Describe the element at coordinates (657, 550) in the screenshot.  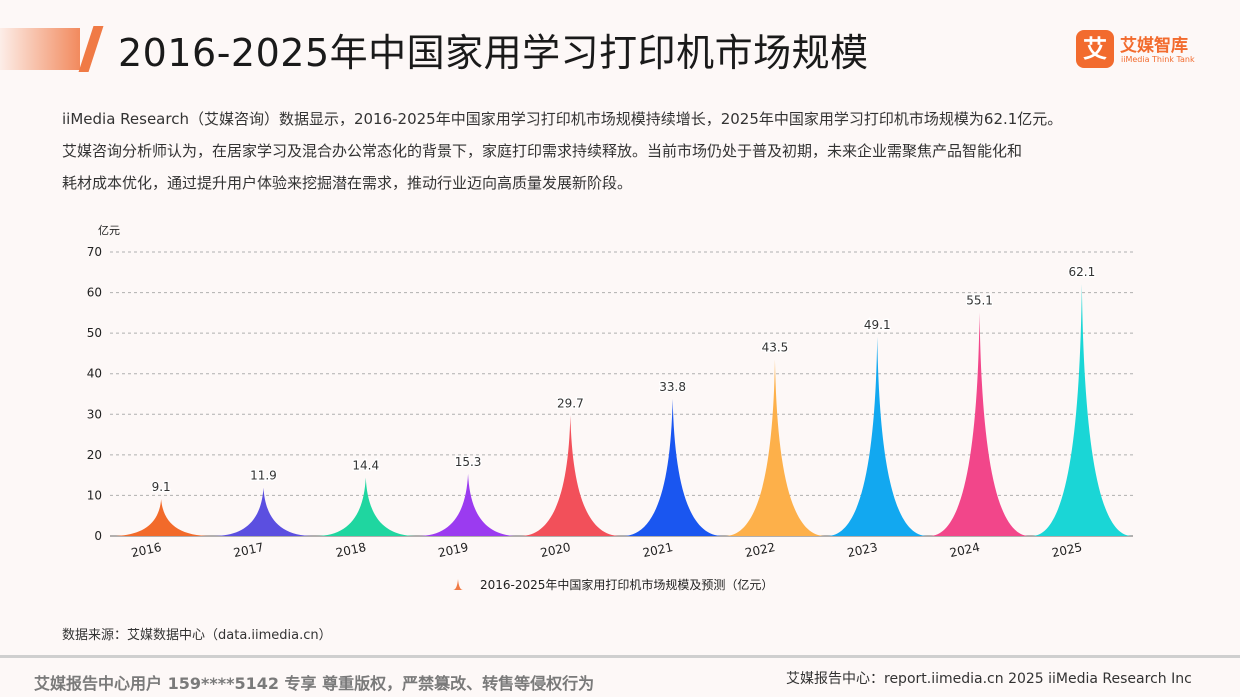
I see `x-tick-label-2021: 2021` at that location.